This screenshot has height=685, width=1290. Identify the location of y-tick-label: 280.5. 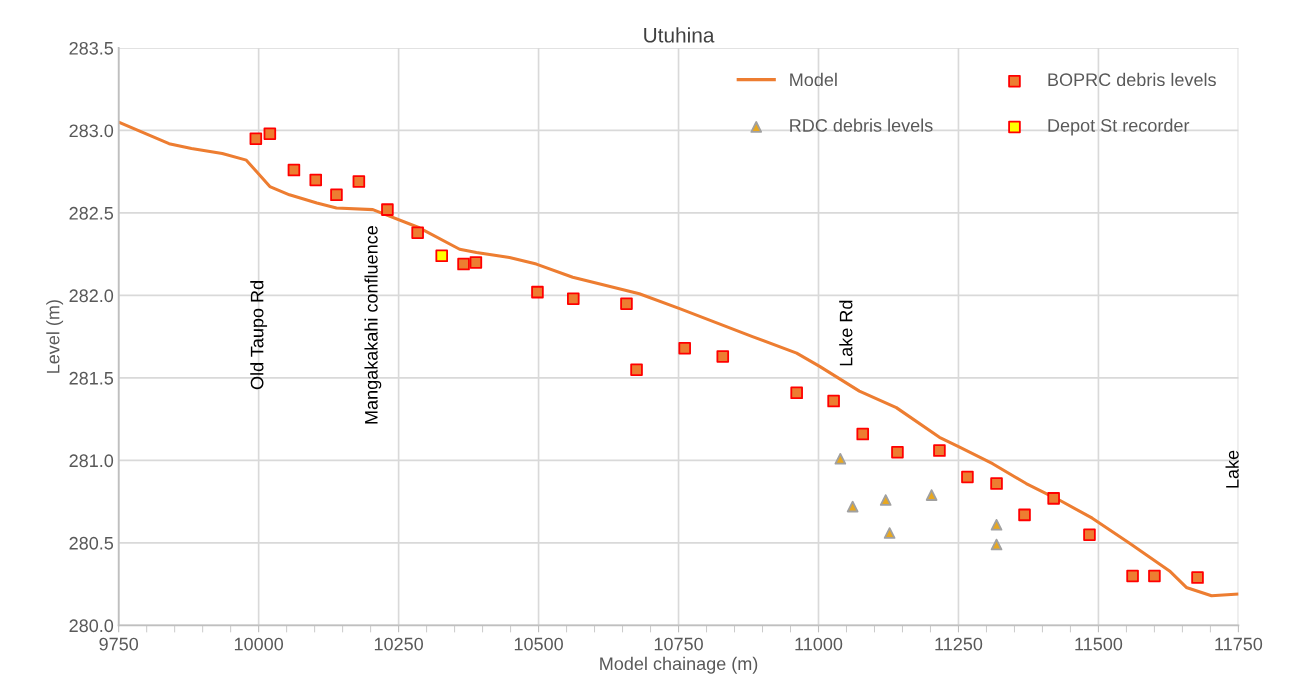
(91, 543).